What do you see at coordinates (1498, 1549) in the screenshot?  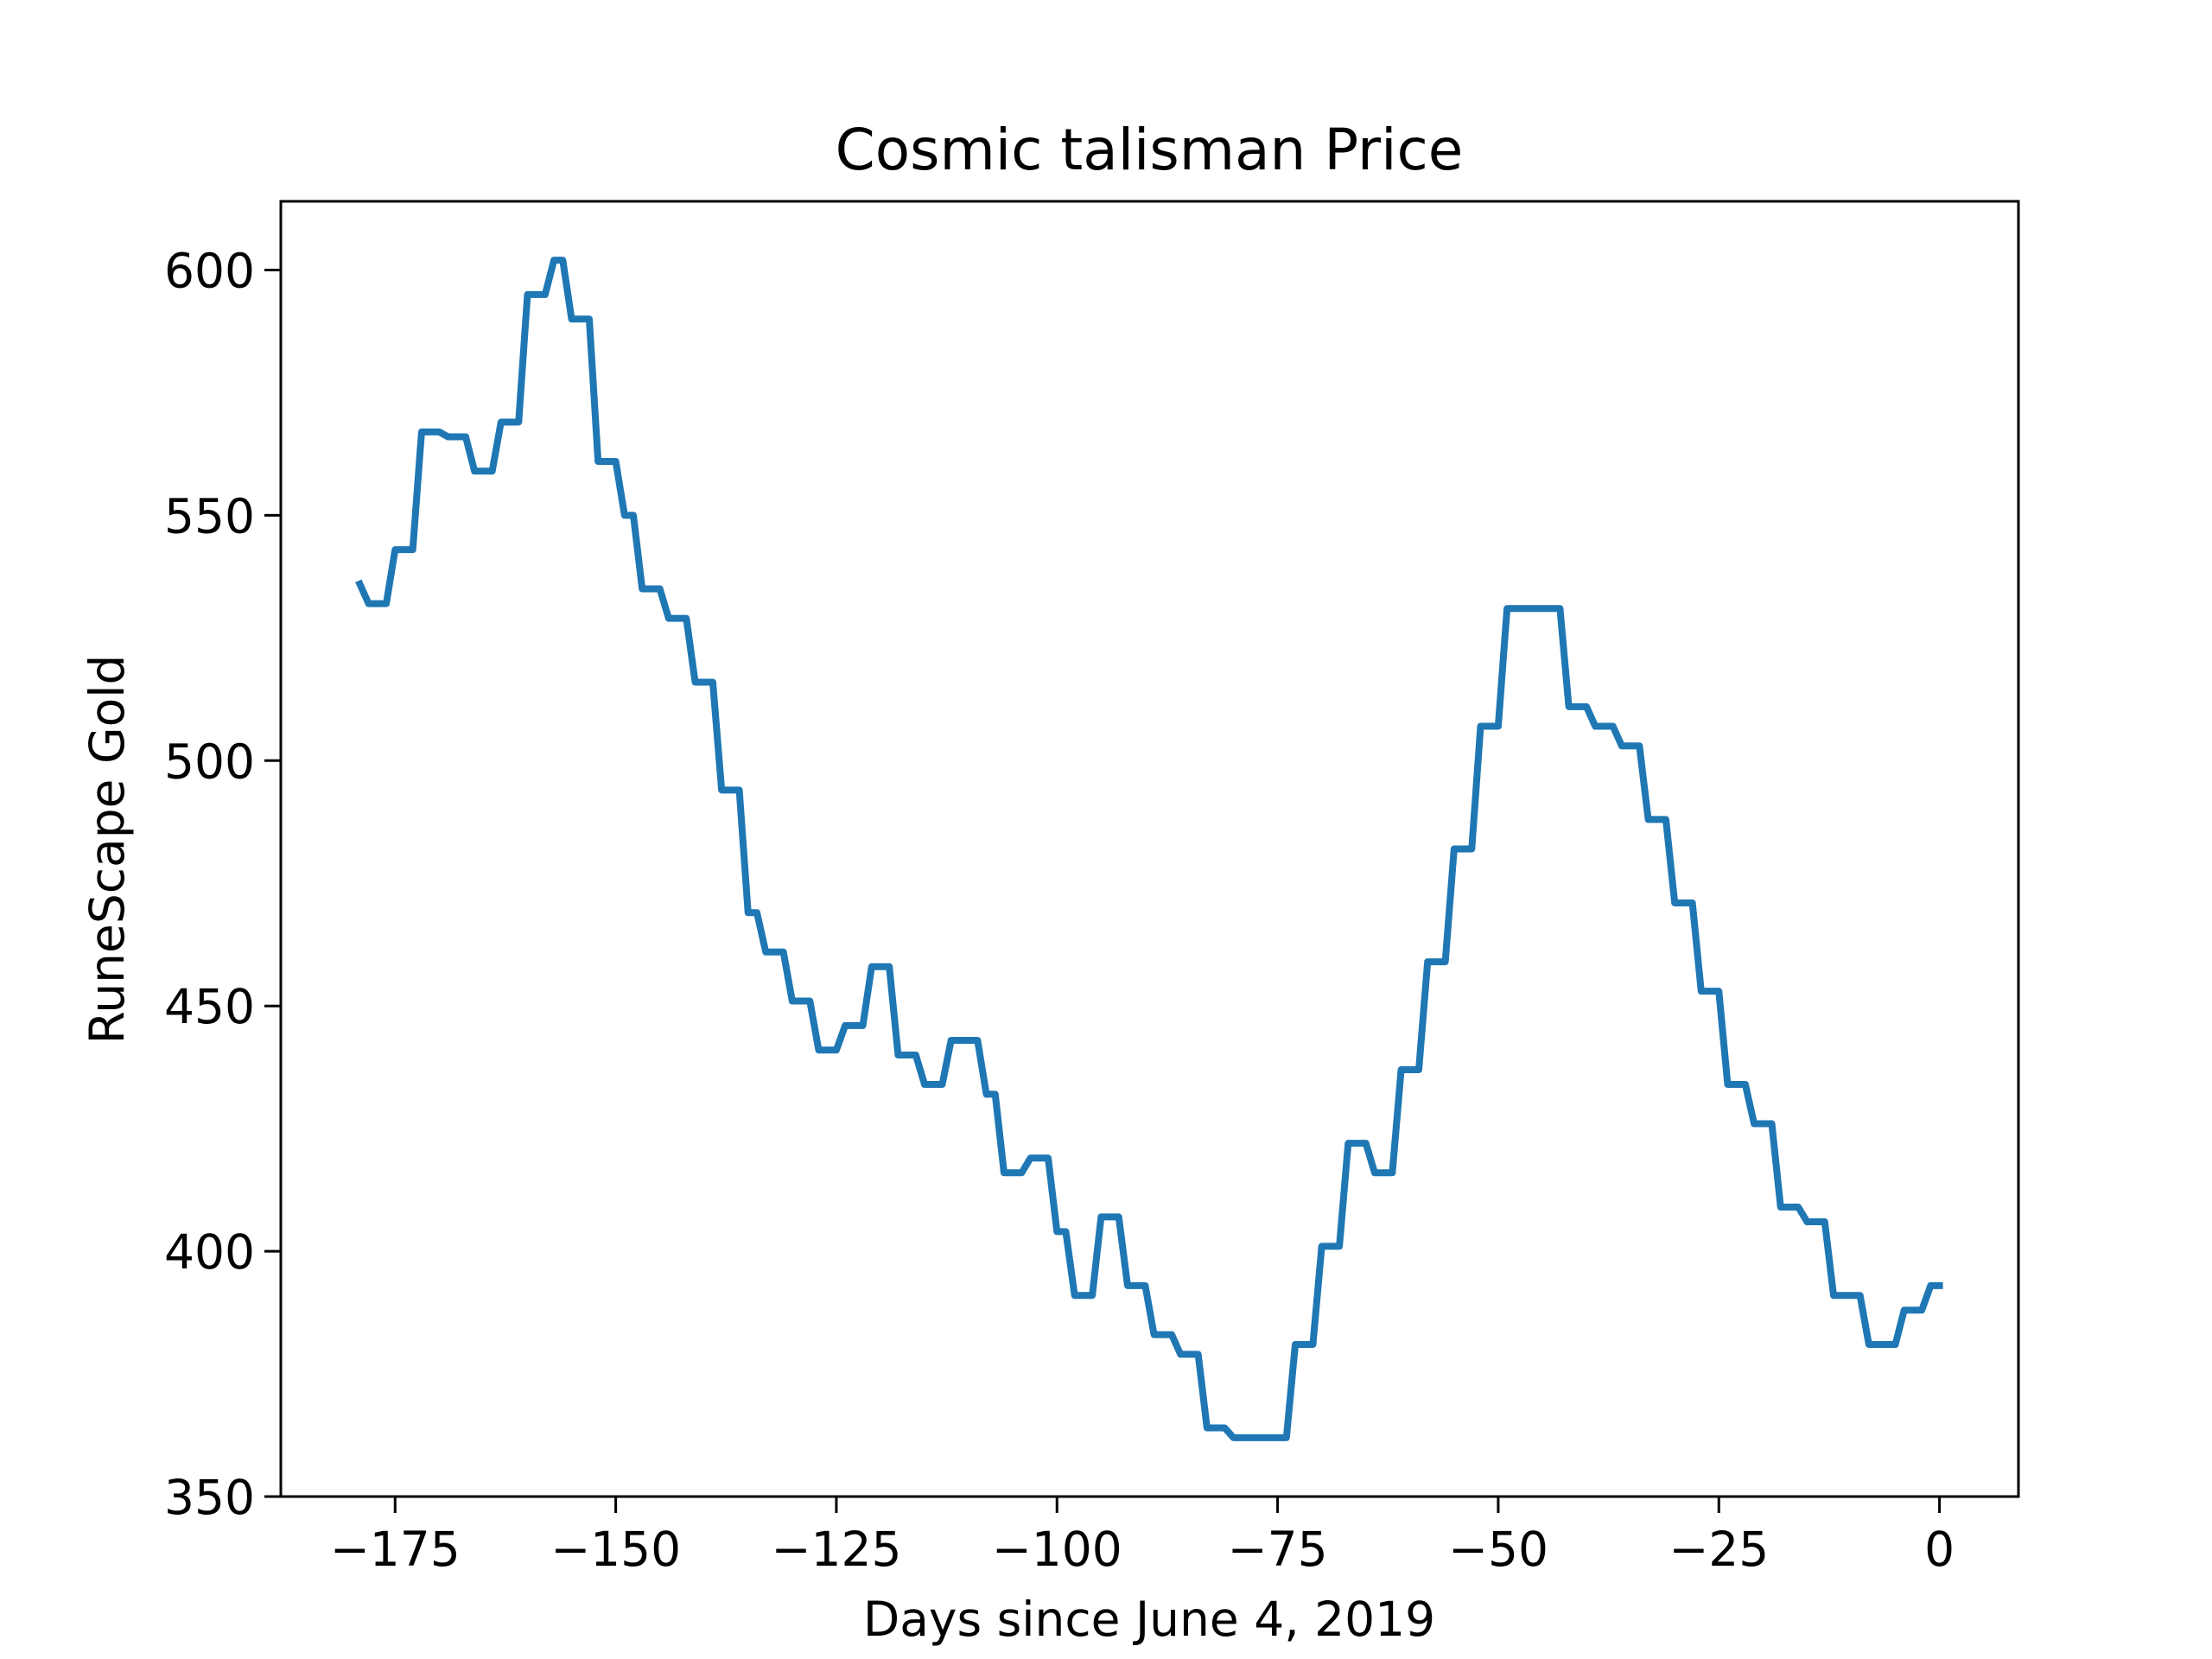 I see `x-tick-label: −50` at bounding box center [1498, 1549].